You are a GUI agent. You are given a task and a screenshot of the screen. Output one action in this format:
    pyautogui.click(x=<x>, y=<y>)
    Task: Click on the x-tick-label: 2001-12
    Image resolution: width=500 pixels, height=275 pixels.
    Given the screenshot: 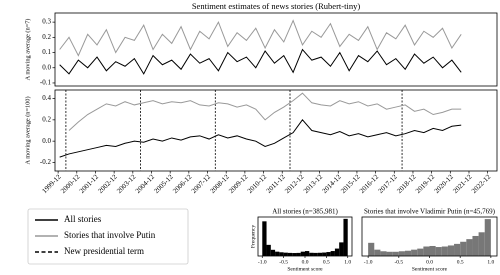 What is the action you would take?
    pyautogui.click(x=89, y=184)
    